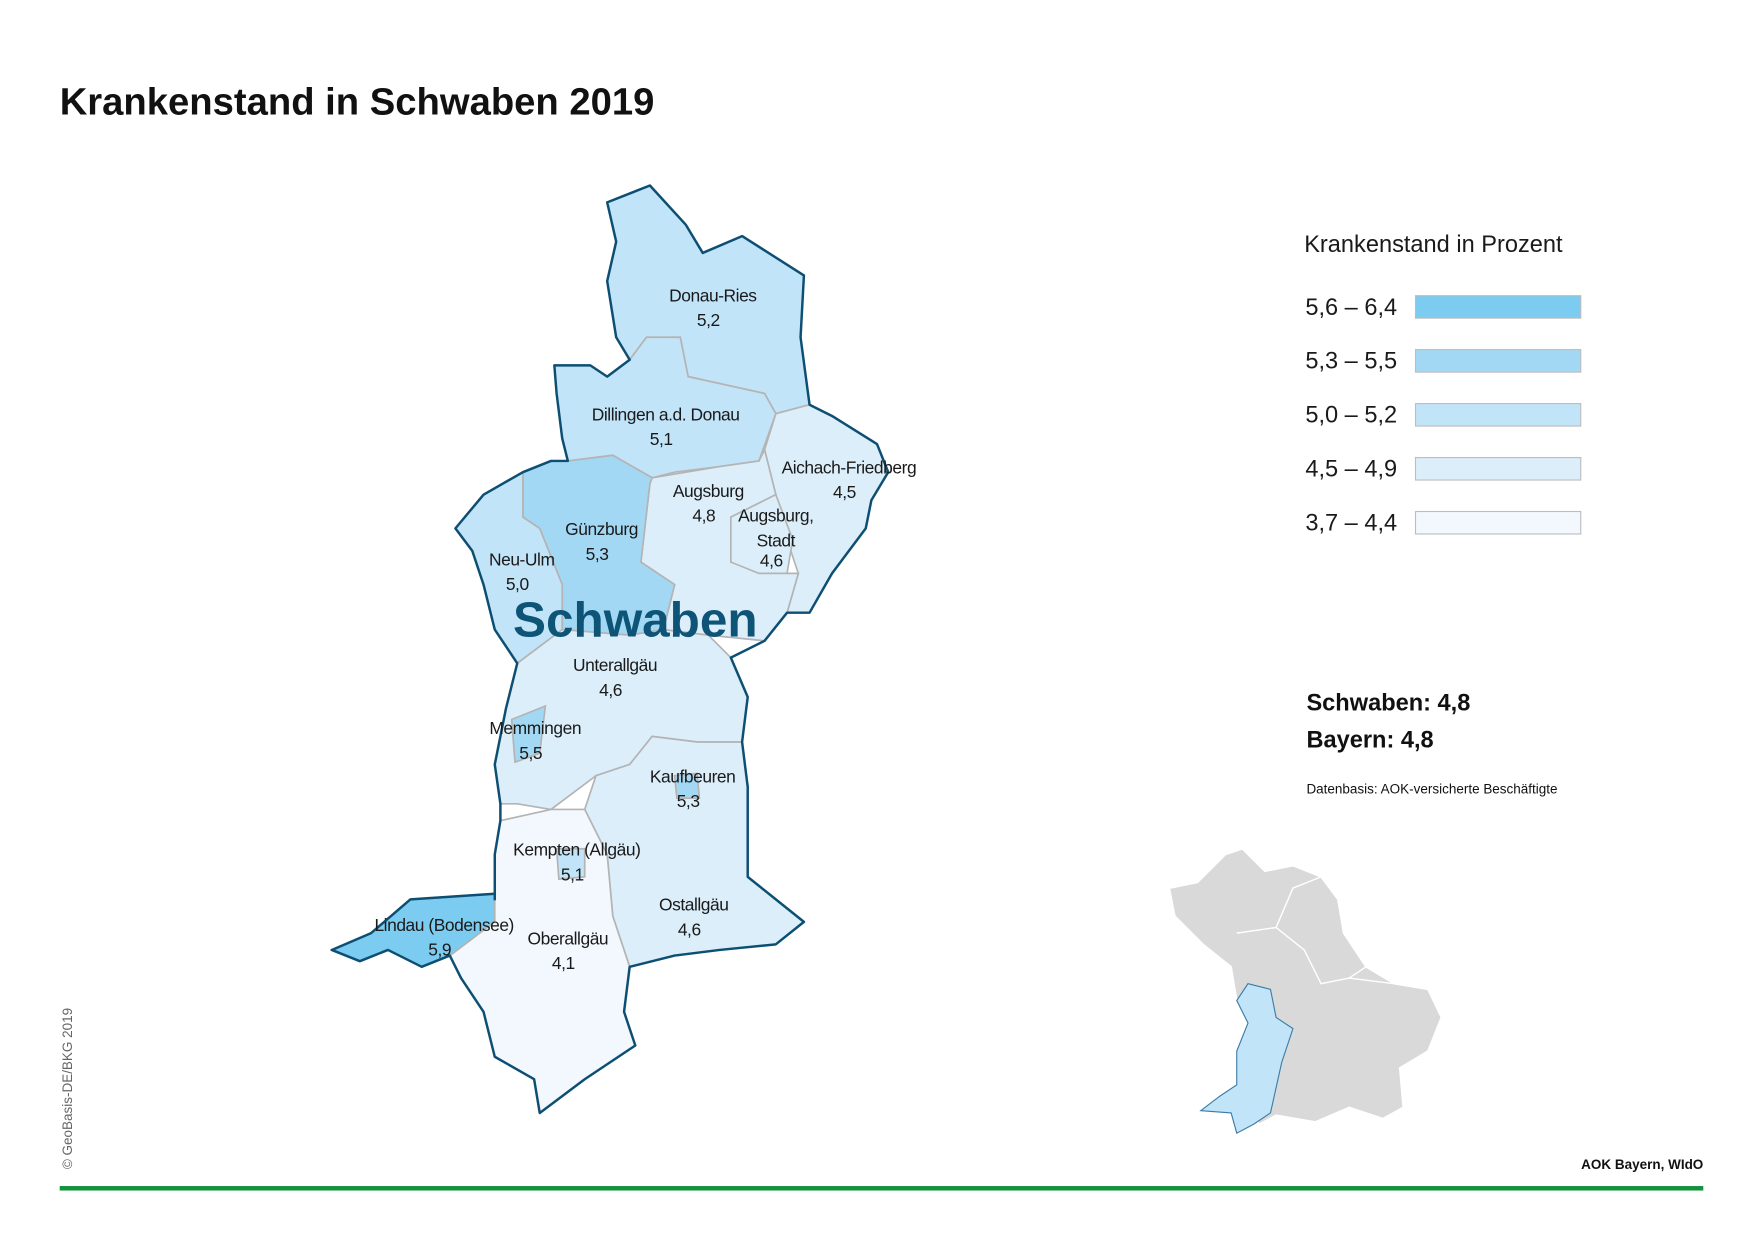 The width and height of the screenshot is (1754, 1240). I want to click on region-label: Schwaben, so click(635, 619).